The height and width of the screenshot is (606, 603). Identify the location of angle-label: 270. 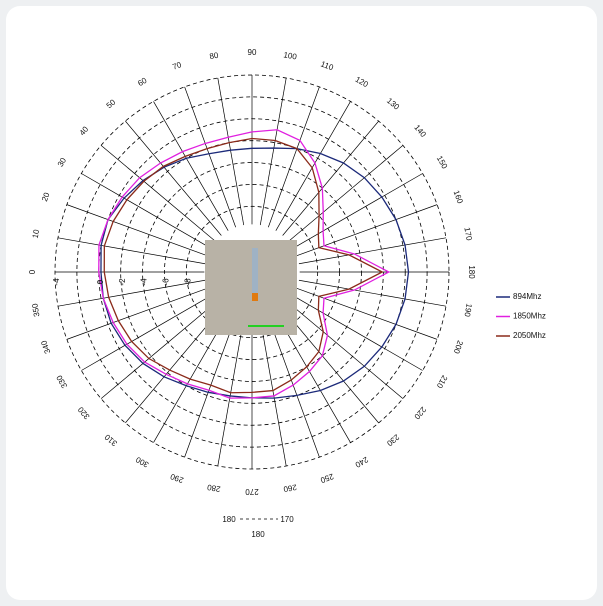
(252, 491).